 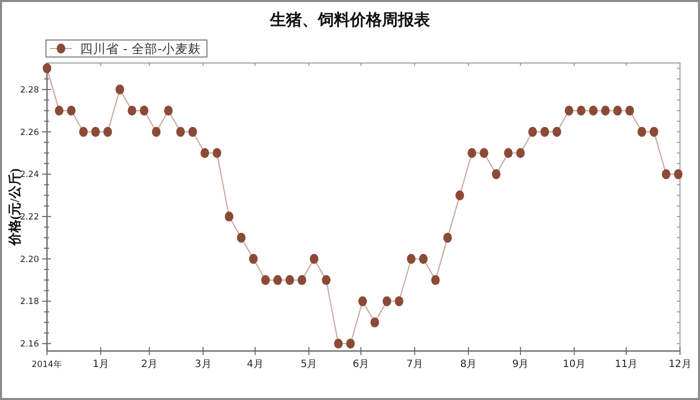 I want to click on x-tick-label: 2014年, so click(x=47, y=364).